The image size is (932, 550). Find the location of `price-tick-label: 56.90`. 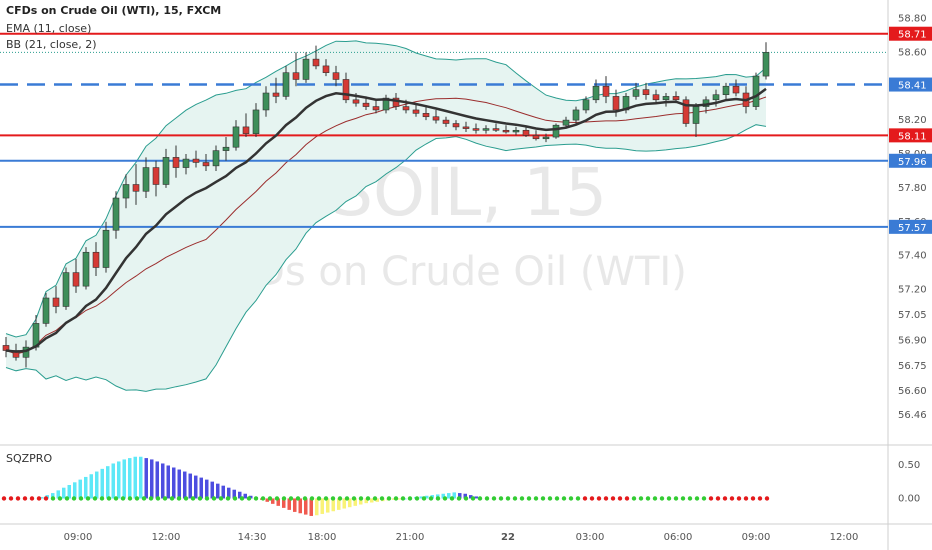

price-tick-label: 56.90 is located at coordinates (912, 340).